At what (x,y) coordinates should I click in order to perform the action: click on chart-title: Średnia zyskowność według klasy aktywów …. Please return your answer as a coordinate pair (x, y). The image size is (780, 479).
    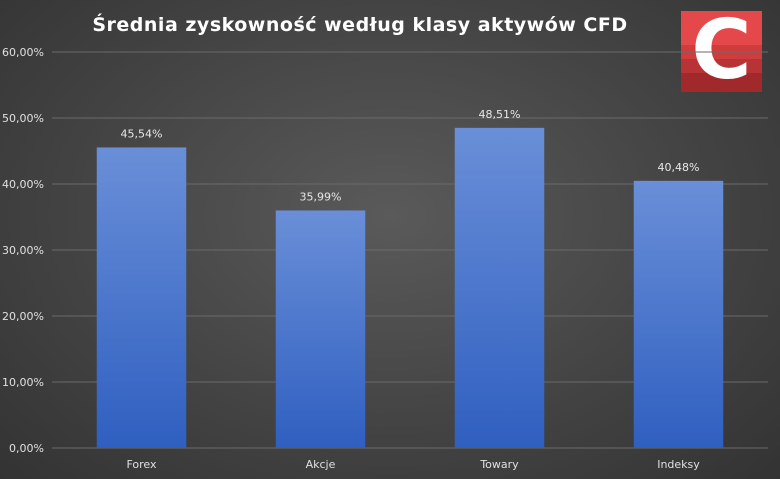
    Looking at the image, I should click on (360, 25).